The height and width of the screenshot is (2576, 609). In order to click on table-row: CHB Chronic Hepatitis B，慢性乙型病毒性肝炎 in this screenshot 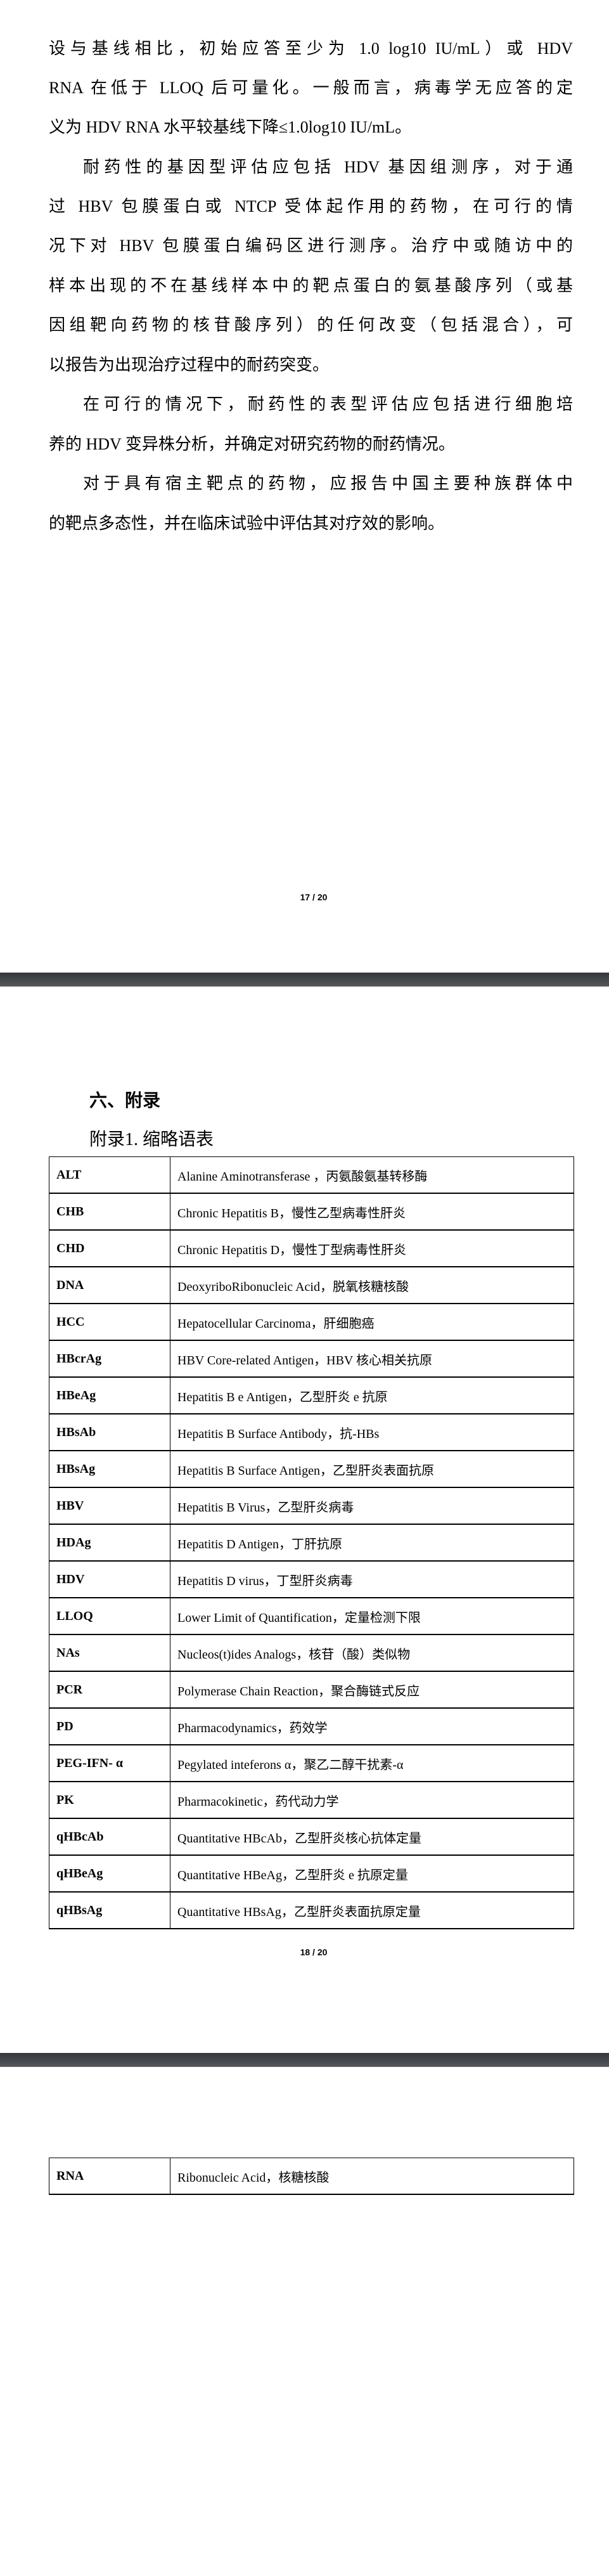, I will do `click(311, 1212)`.